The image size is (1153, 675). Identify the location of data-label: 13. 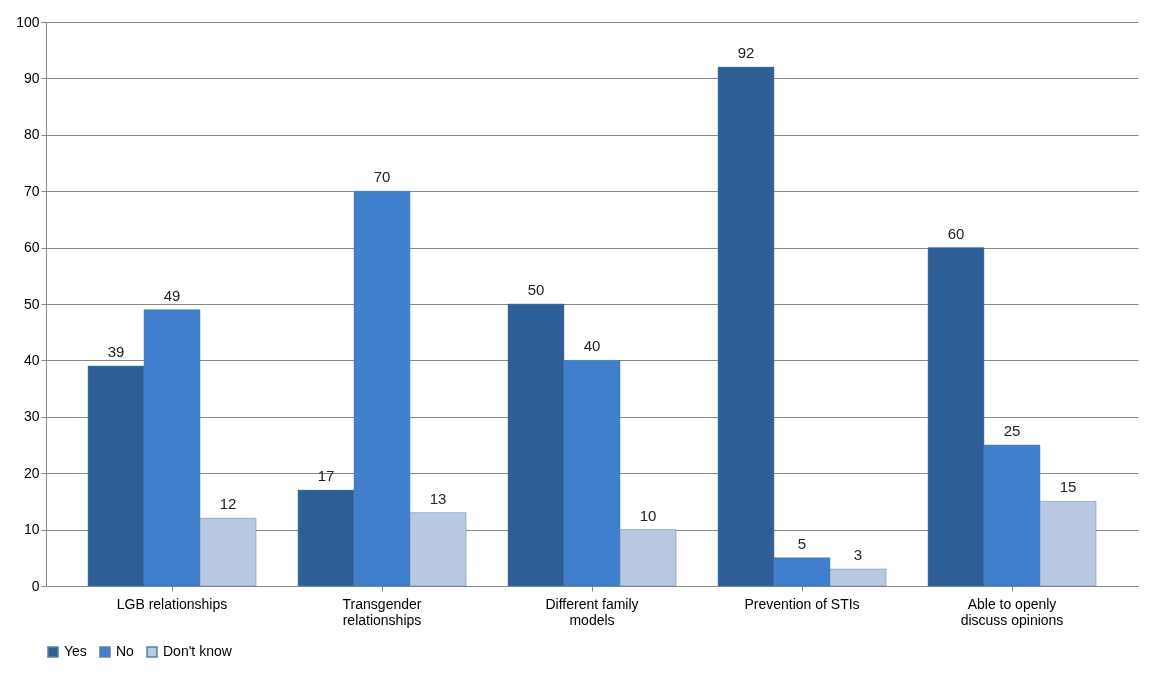
(438, 498).